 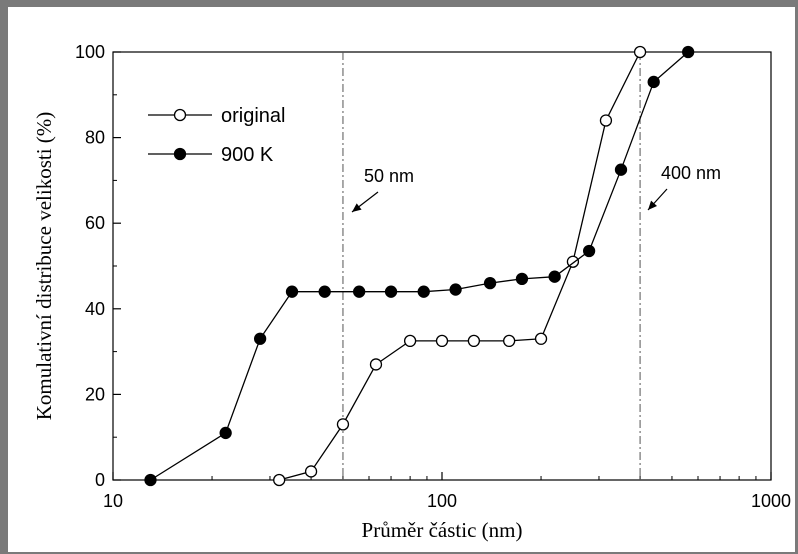 What do you see at coordinates (95, 138) in the screenshot?
I see `y-tick-label: 80` at bounding box center [95, 138].